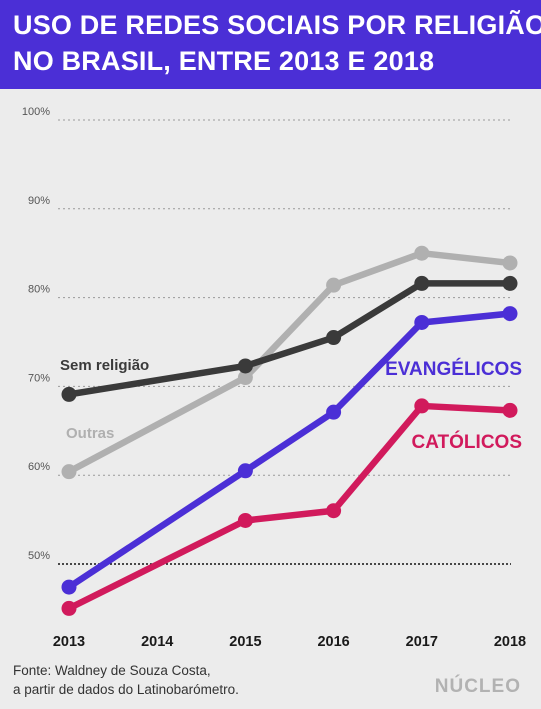 The height and width of the screenshot is (709, 541). Describe the element at coordinates (39, 378) in the screenshot. I see `y-tick-label-70: 70%` at that location.